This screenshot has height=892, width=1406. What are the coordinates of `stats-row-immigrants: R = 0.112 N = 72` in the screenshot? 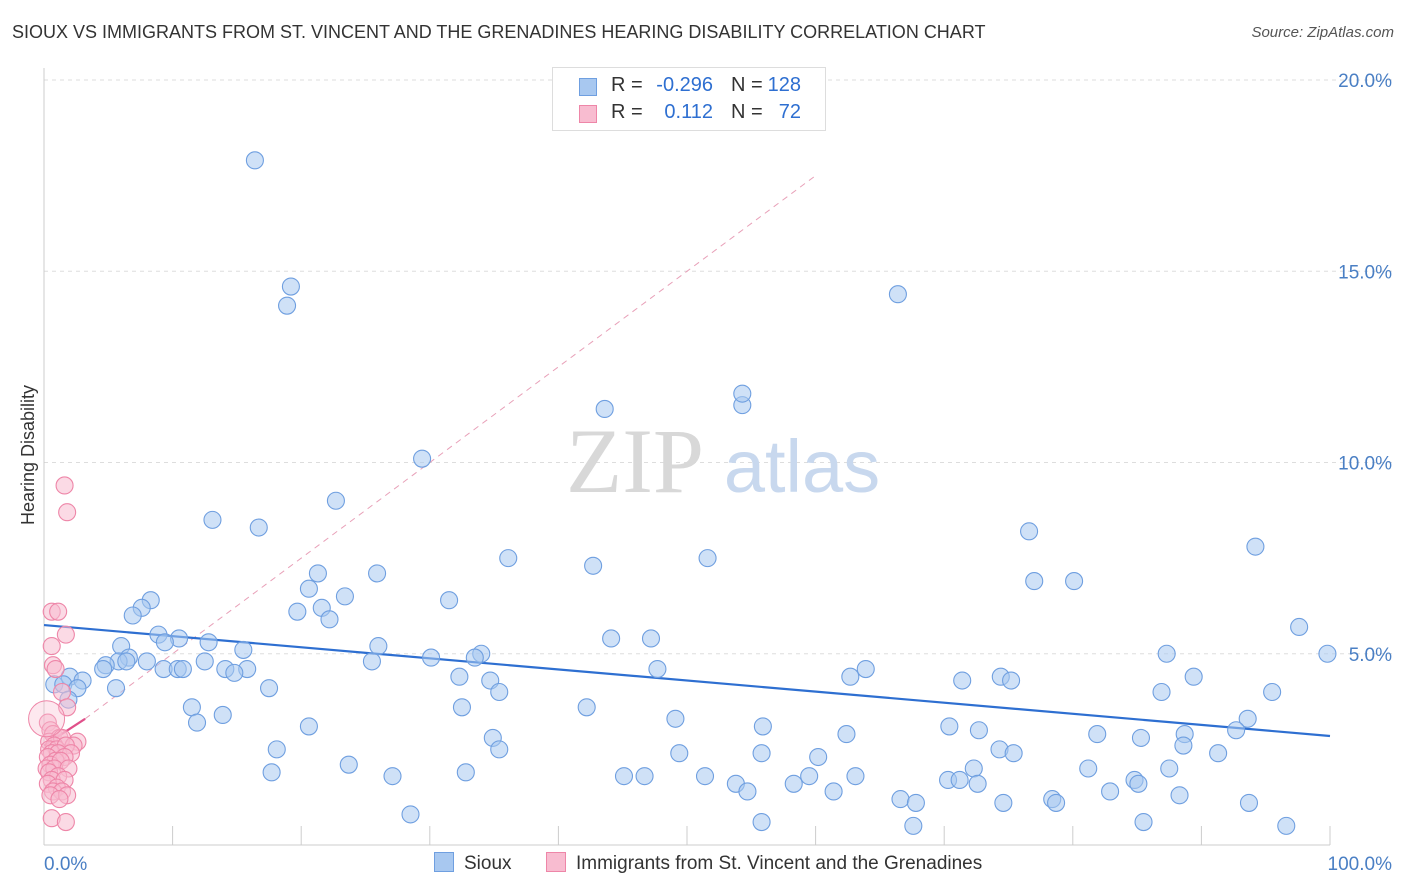 It's located at (689, 114).